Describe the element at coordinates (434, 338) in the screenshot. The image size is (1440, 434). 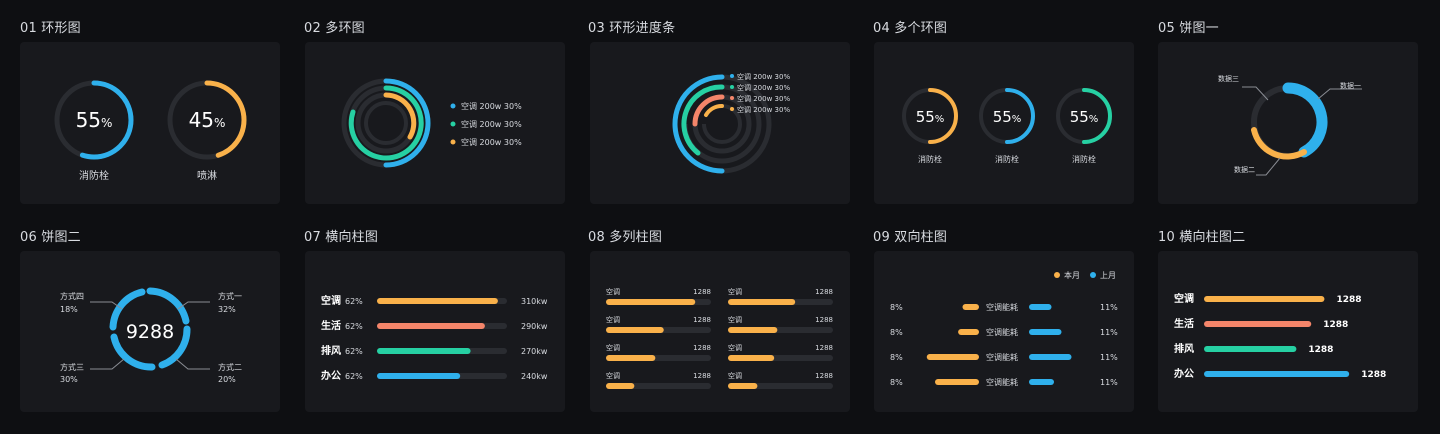
I see `horizontal-bar-svg: 空调 62% 310kw 生活 62% 290kw 排风 62% 270kw 办公 62% 240kw` at that location.